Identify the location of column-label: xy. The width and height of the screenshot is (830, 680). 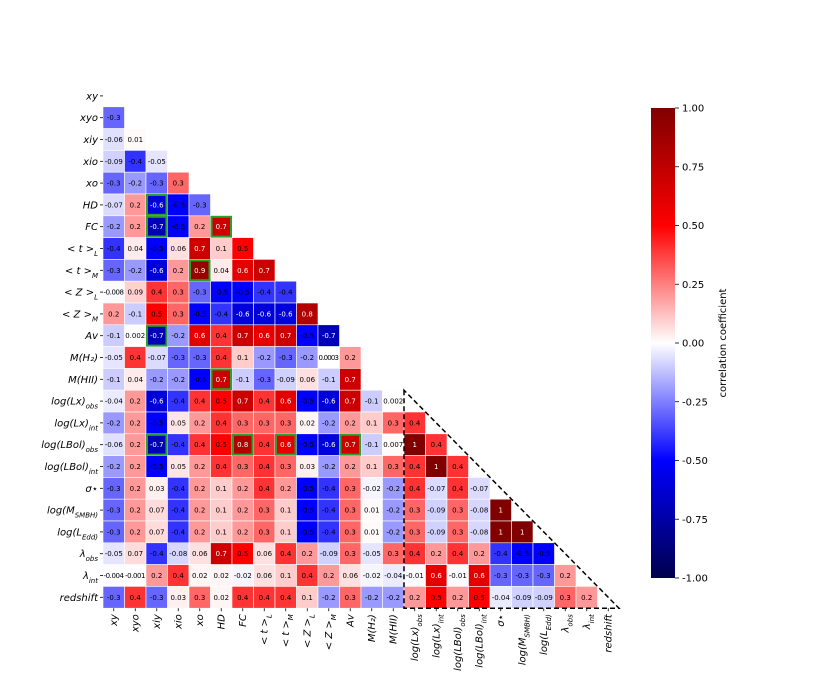
(114, 620).